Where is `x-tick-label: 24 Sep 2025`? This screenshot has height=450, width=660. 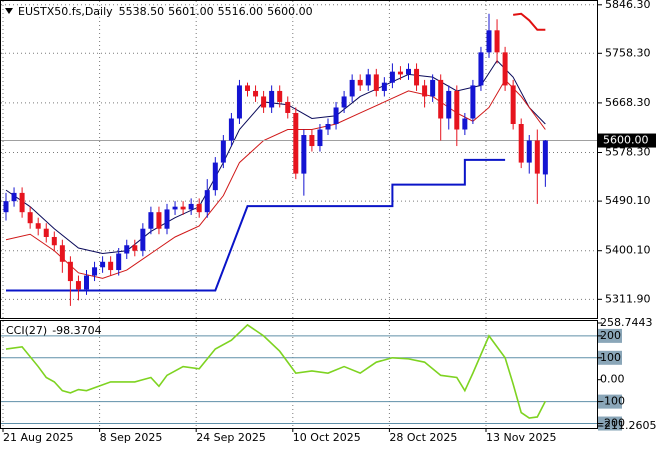 x-tick-label: 24 Sep 2025 is located at coordinates (231, 437).